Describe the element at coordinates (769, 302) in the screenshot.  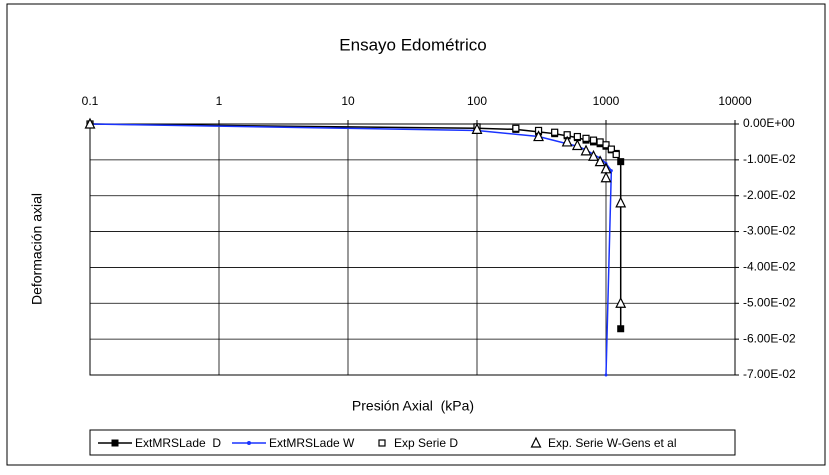
I see `y-tick-label: -5.00E-02` at that location.